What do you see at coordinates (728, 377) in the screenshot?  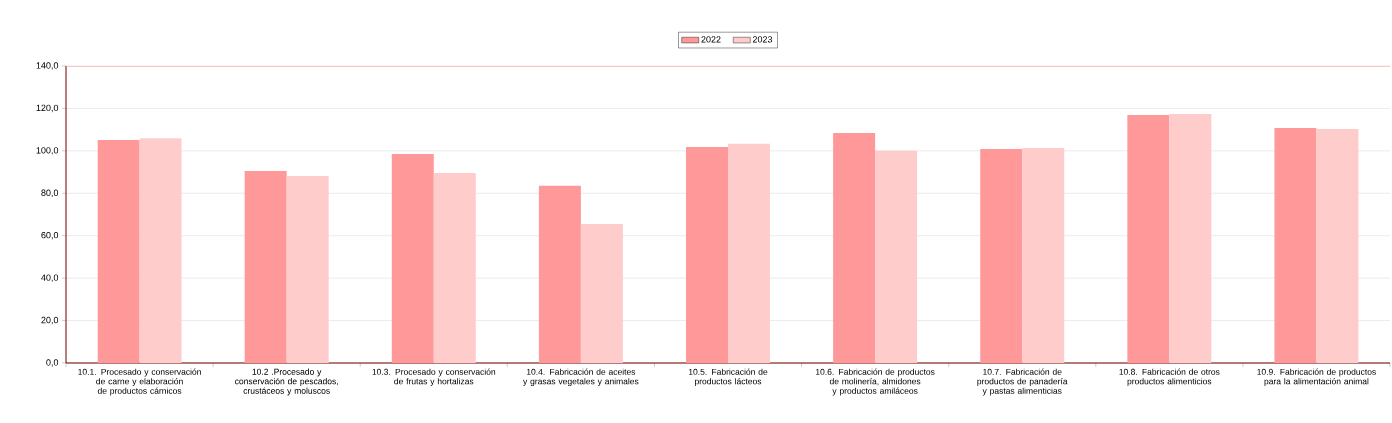 I see `x-tick-label: 10.5. Fabricación de productos lácteos` at bounding box center [728, 377].